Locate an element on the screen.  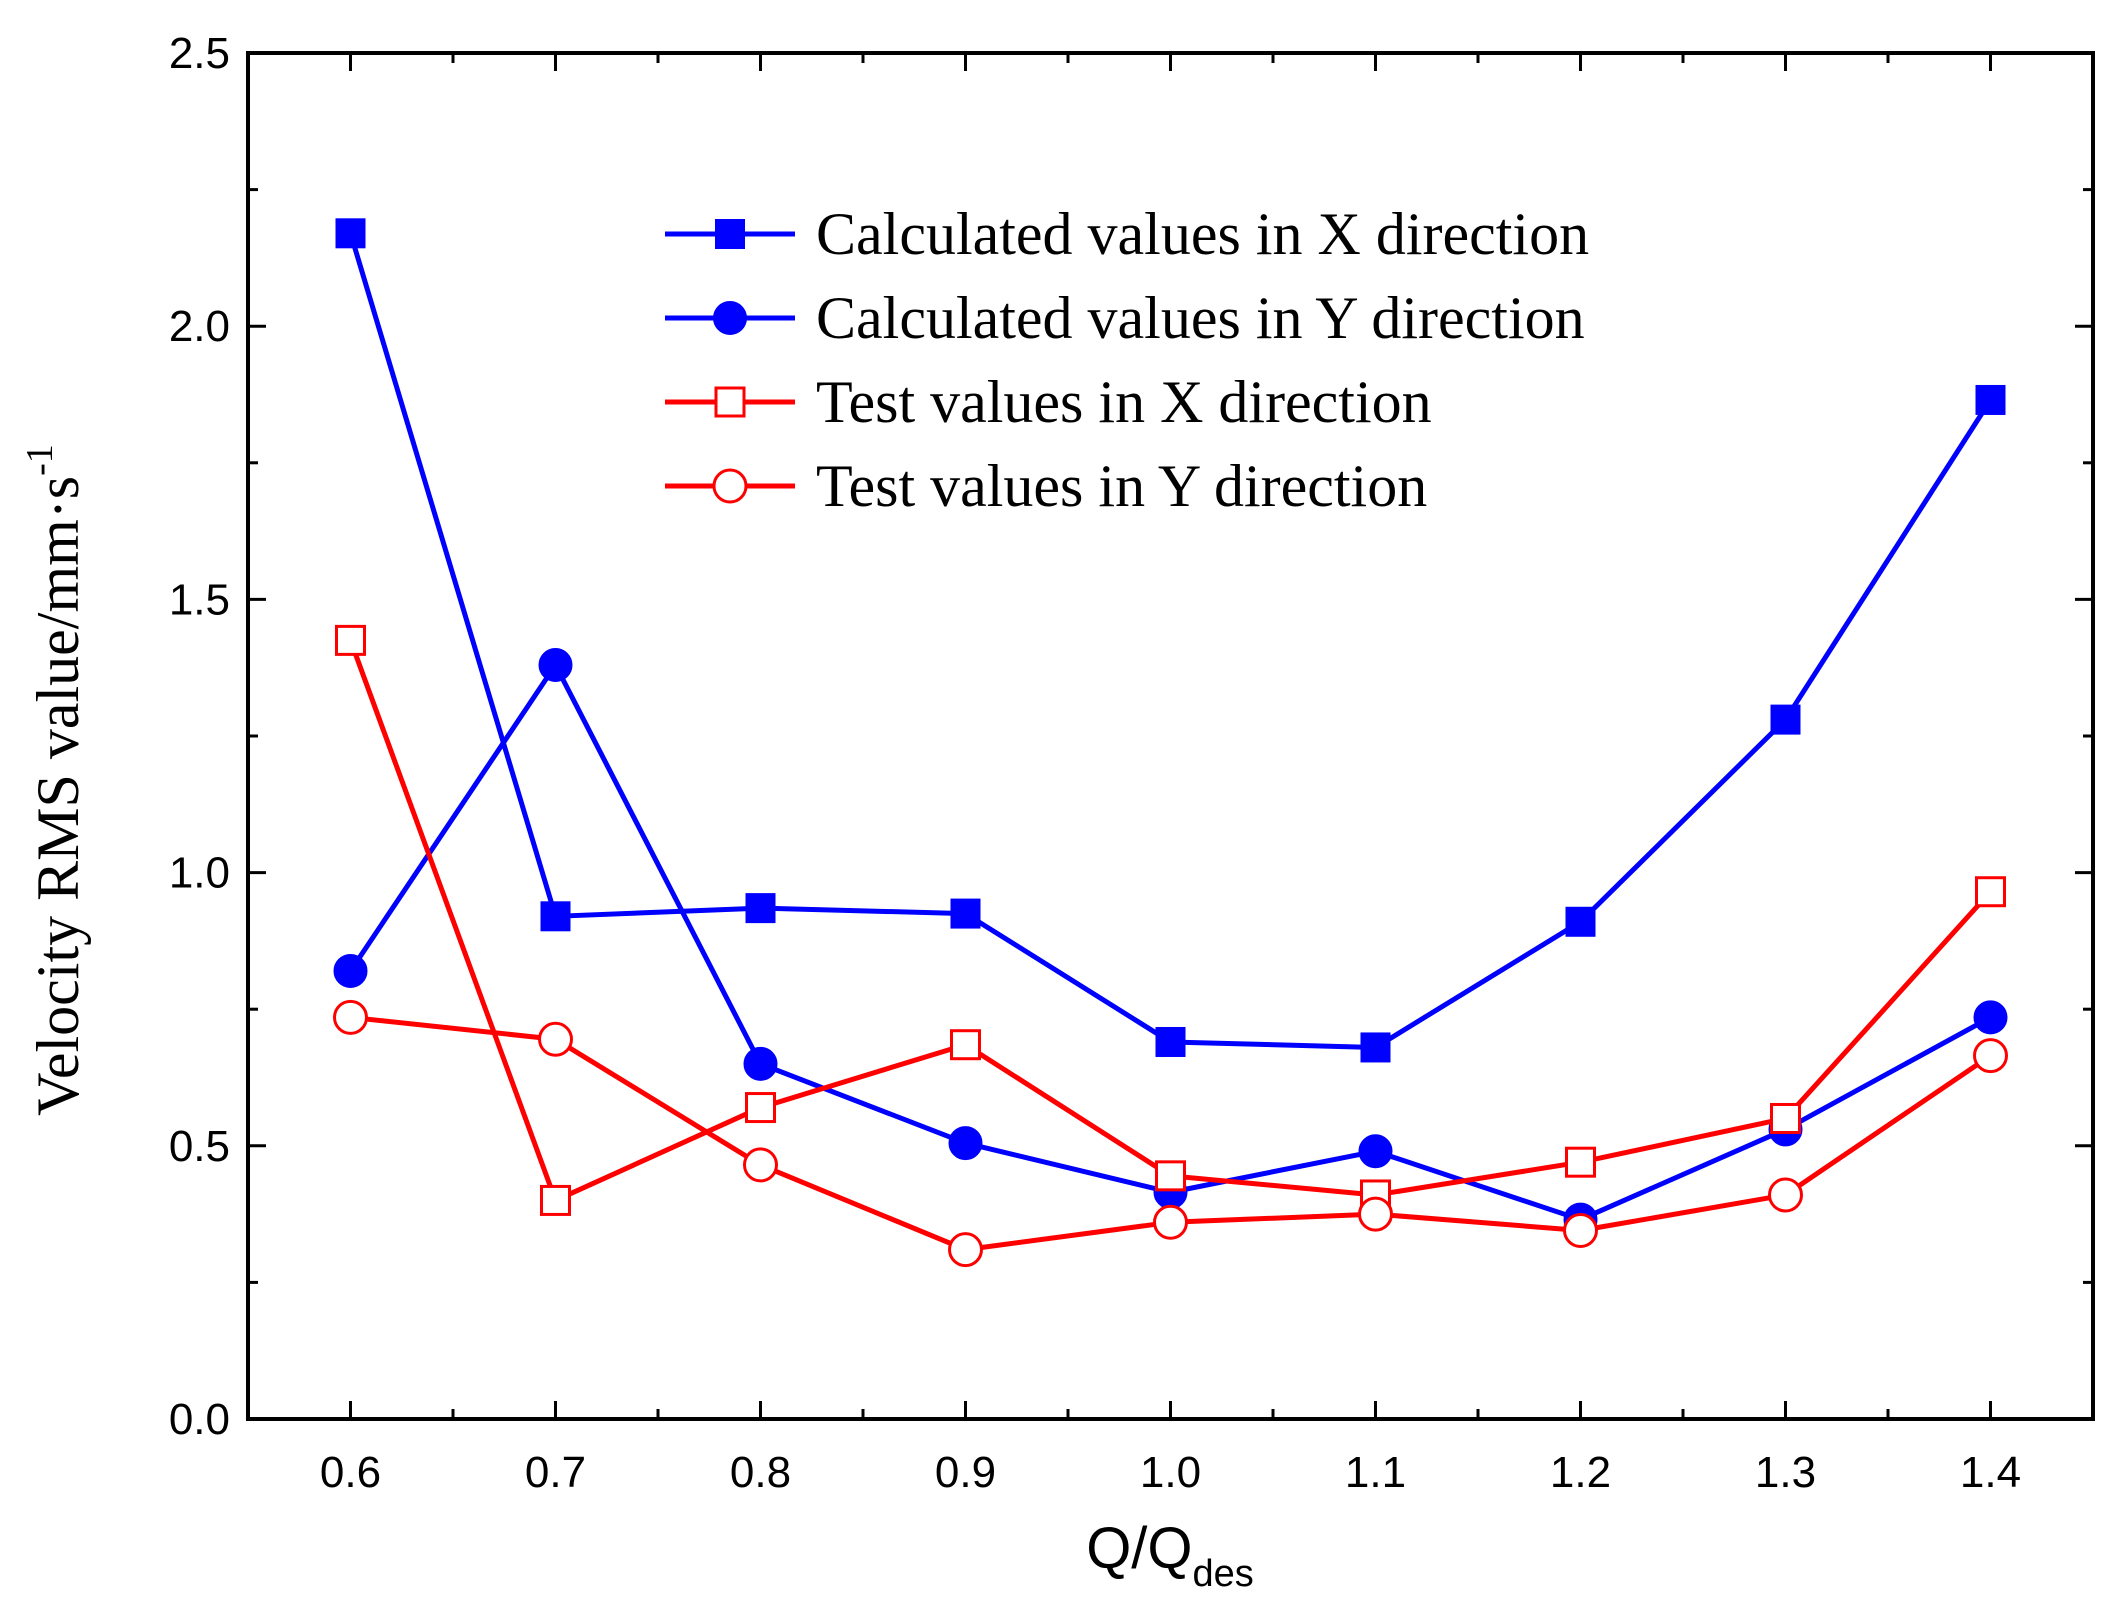
y-axis-title: Velocity RMS value/mm·s-1 is located at coordinates (55, 780).